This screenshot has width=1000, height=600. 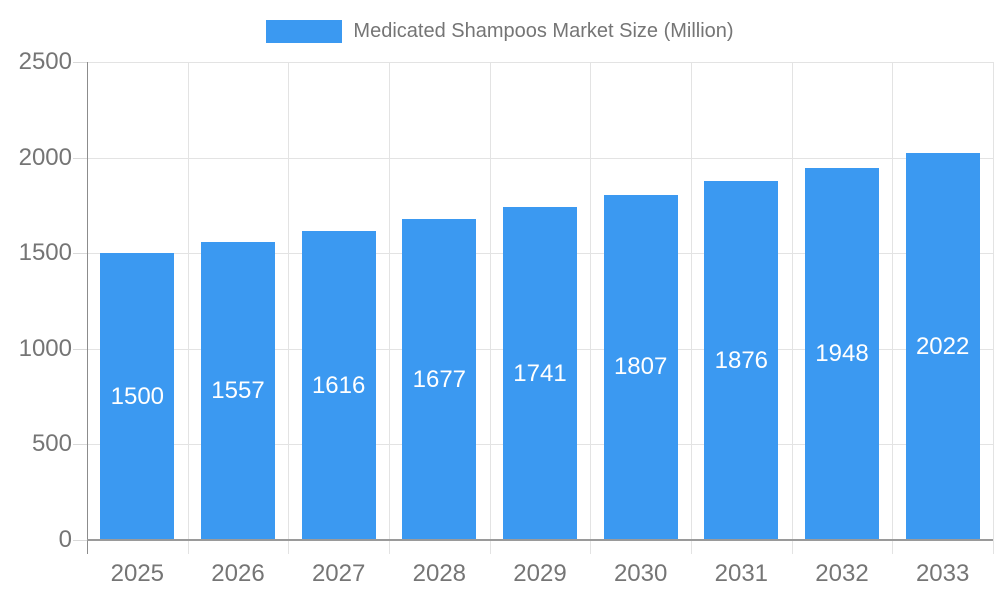 What do you see at coordinates (842, 573) in the screenshot?
I see `x-axis-tick-label: 2032` at bounding box center [842, 573].